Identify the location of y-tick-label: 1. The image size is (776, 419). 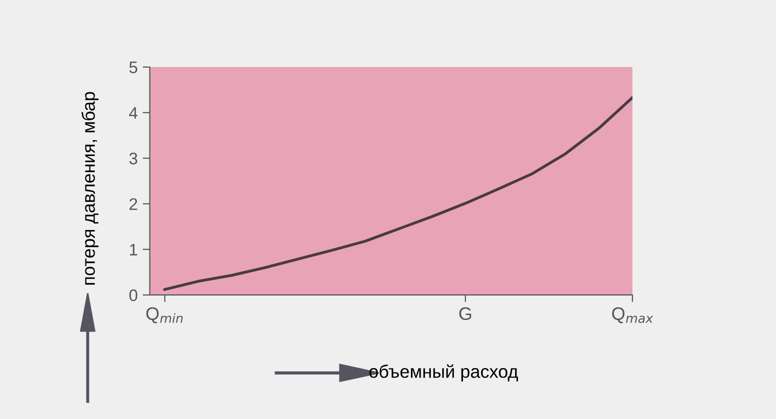
(134, 250).